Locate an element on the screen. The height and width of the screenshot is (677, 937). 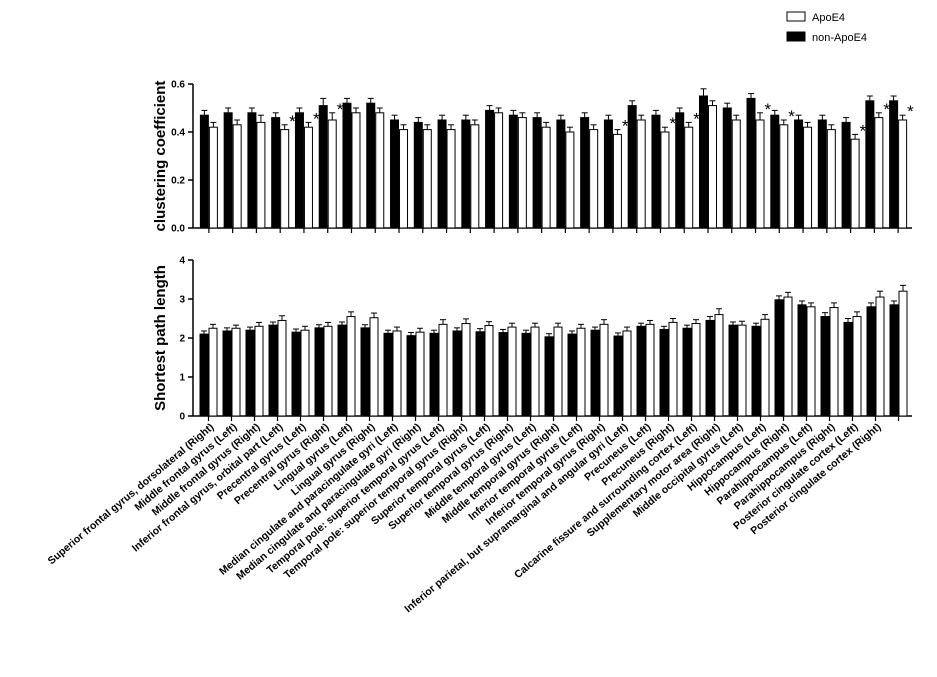
y-tick-label: 0.4 is located at coordinates (178, 133).